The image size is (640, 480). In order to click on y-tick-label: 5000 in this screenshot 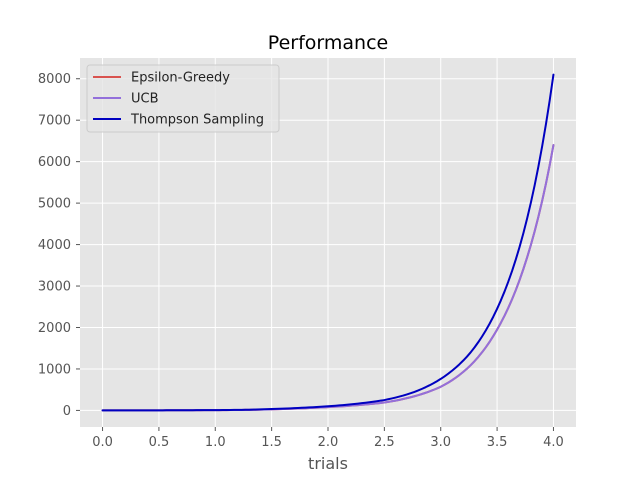, I will do `click(54, 204)`.